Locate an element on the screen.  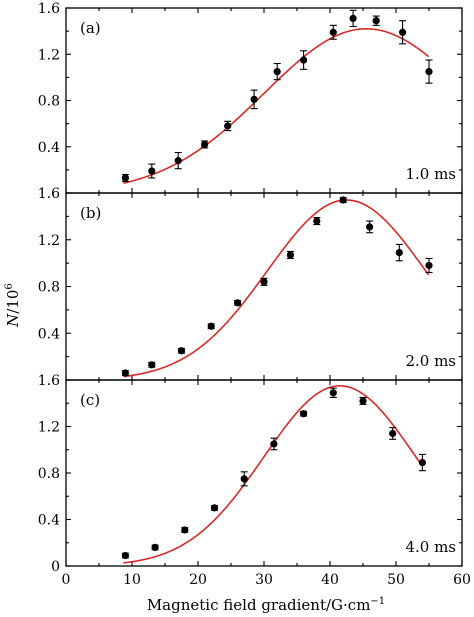
x-tick-label: 0 is located at coordinates (66, 580).